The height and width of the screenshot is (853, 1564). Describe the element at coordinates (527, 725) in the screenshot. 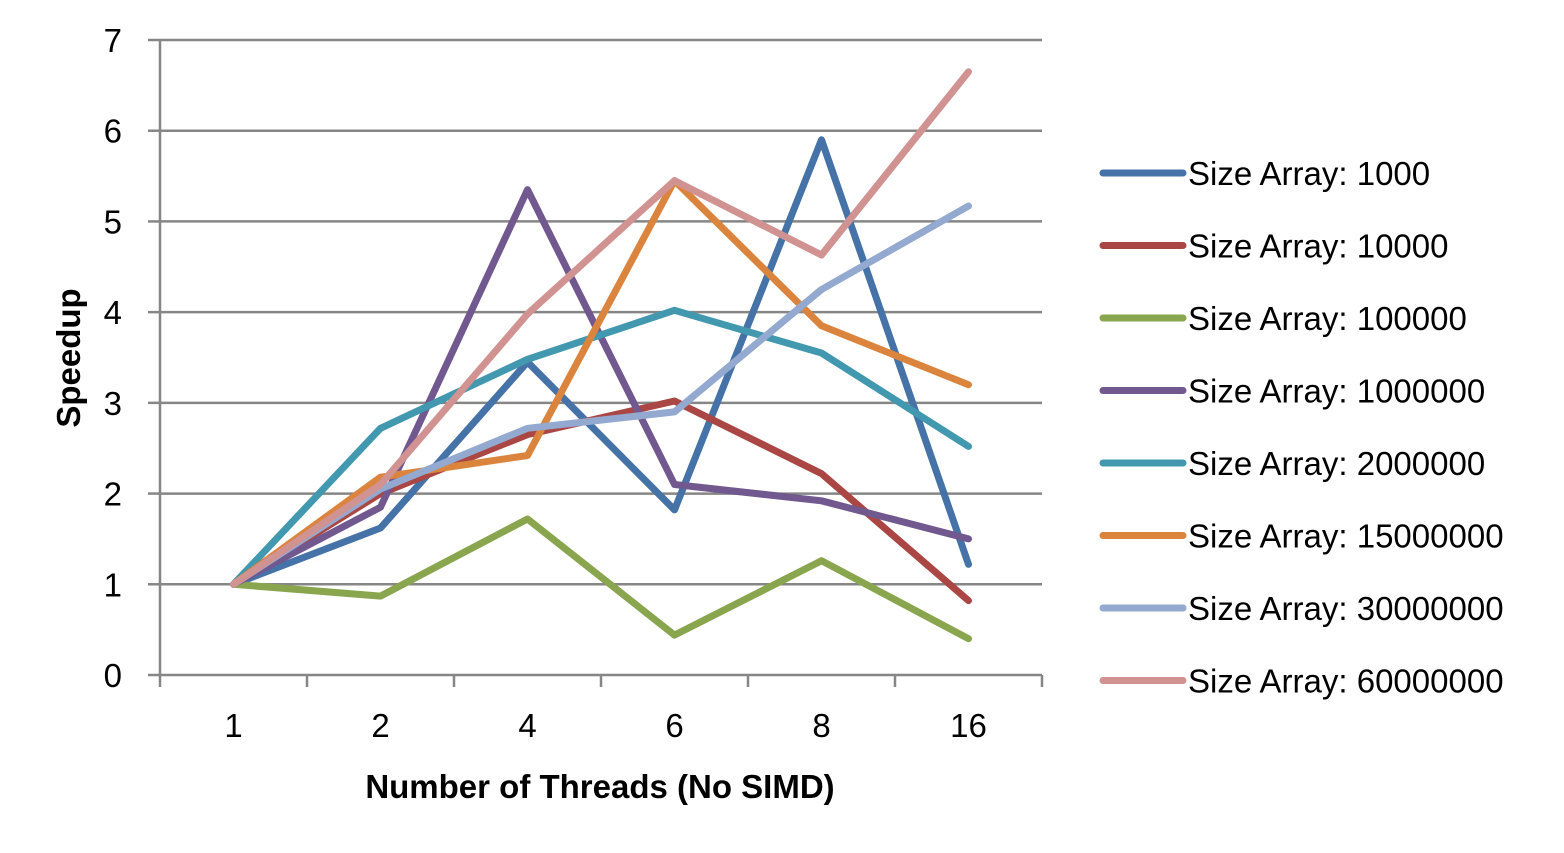

I see `x-tick-label: 4` at that location.